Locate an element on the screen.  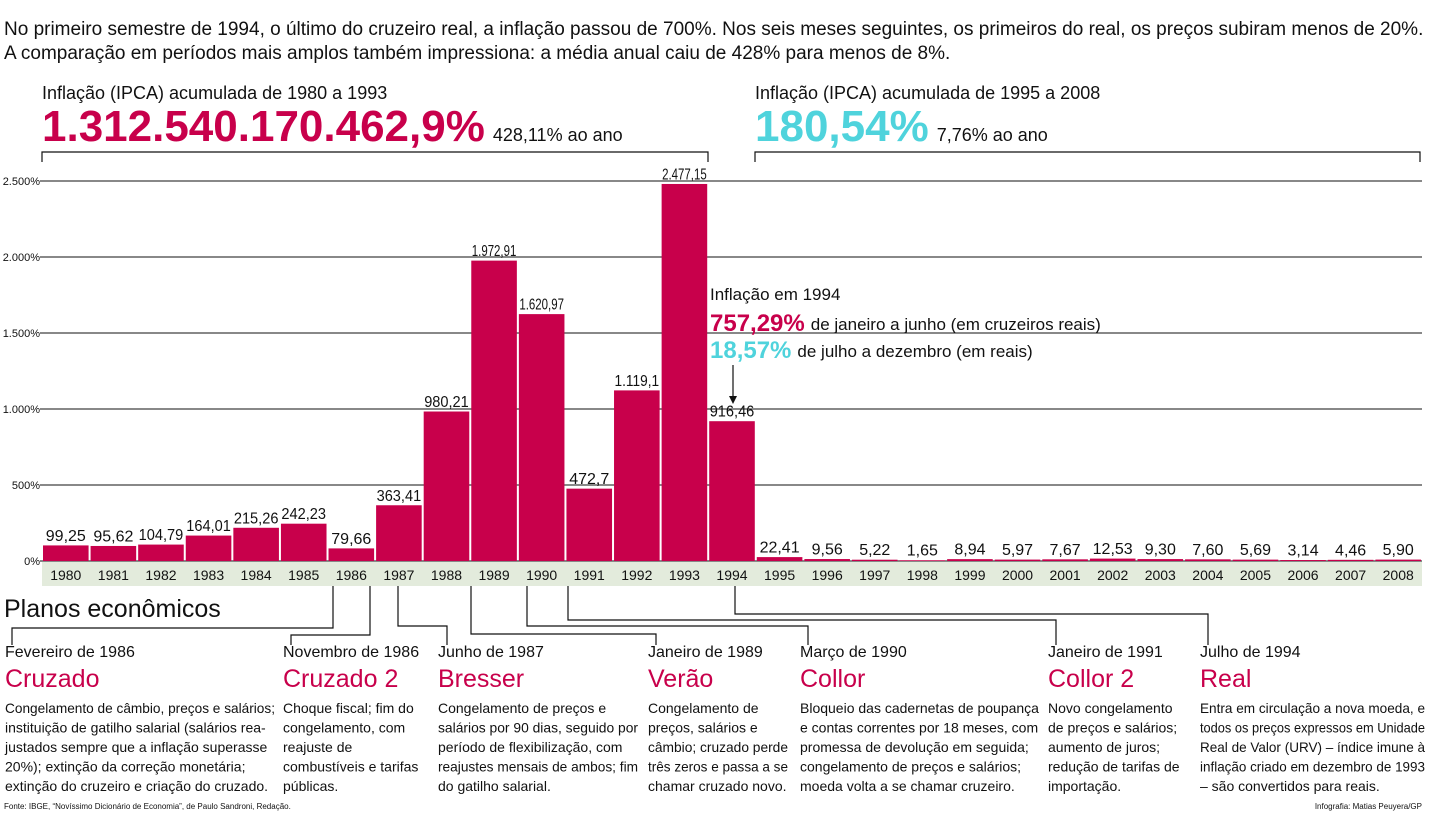
x-tick-label: 2006 is located at coordinates (1302, 575).